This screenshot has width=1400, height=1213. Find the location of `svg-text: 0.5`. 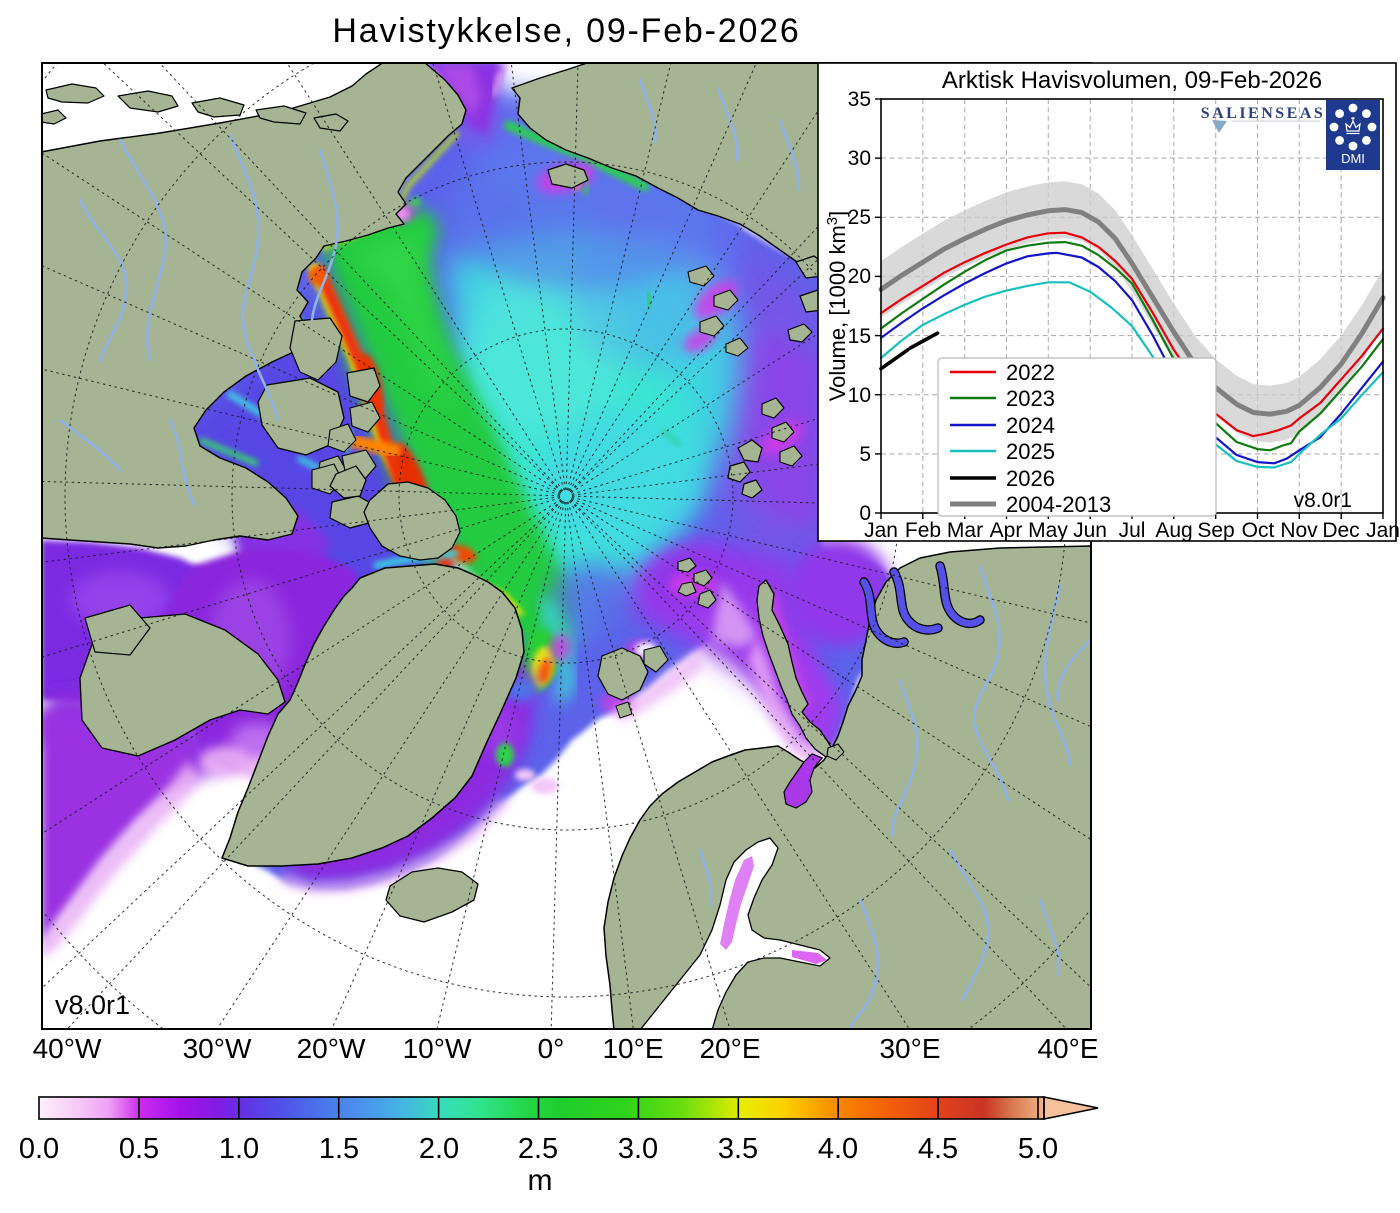

svg-text: 0.5 is located at coordinates (139, 1149).